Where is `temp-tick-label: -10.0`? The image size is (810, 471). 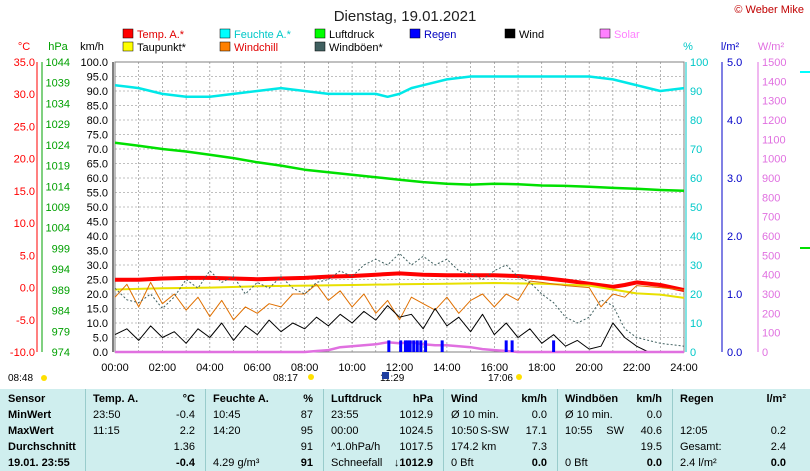 temp-tick-label: -10.0 is located at coordinates (22, 353).